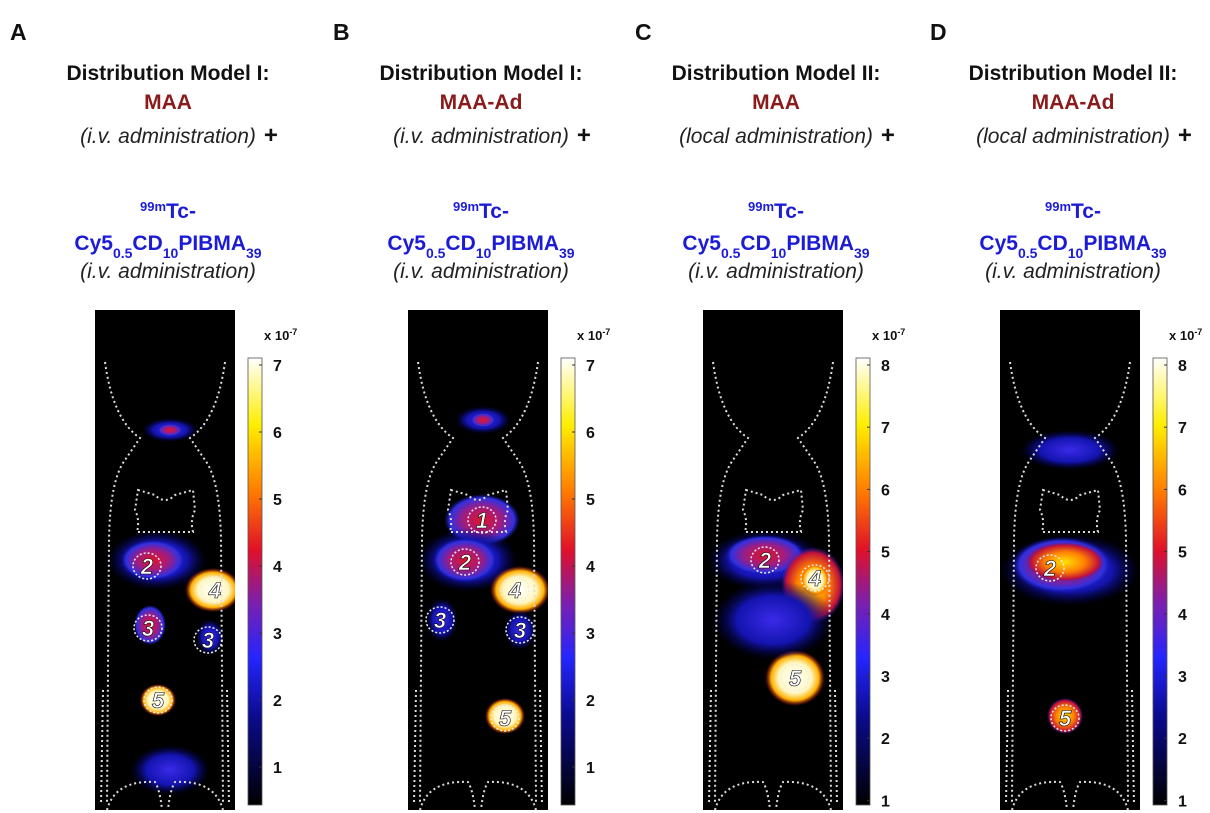 The width and height of the screenshot is (1210, 813). Describe the element at coordinates (1070, 560) in the screenshot. I see `scan-image: 25` at that location.